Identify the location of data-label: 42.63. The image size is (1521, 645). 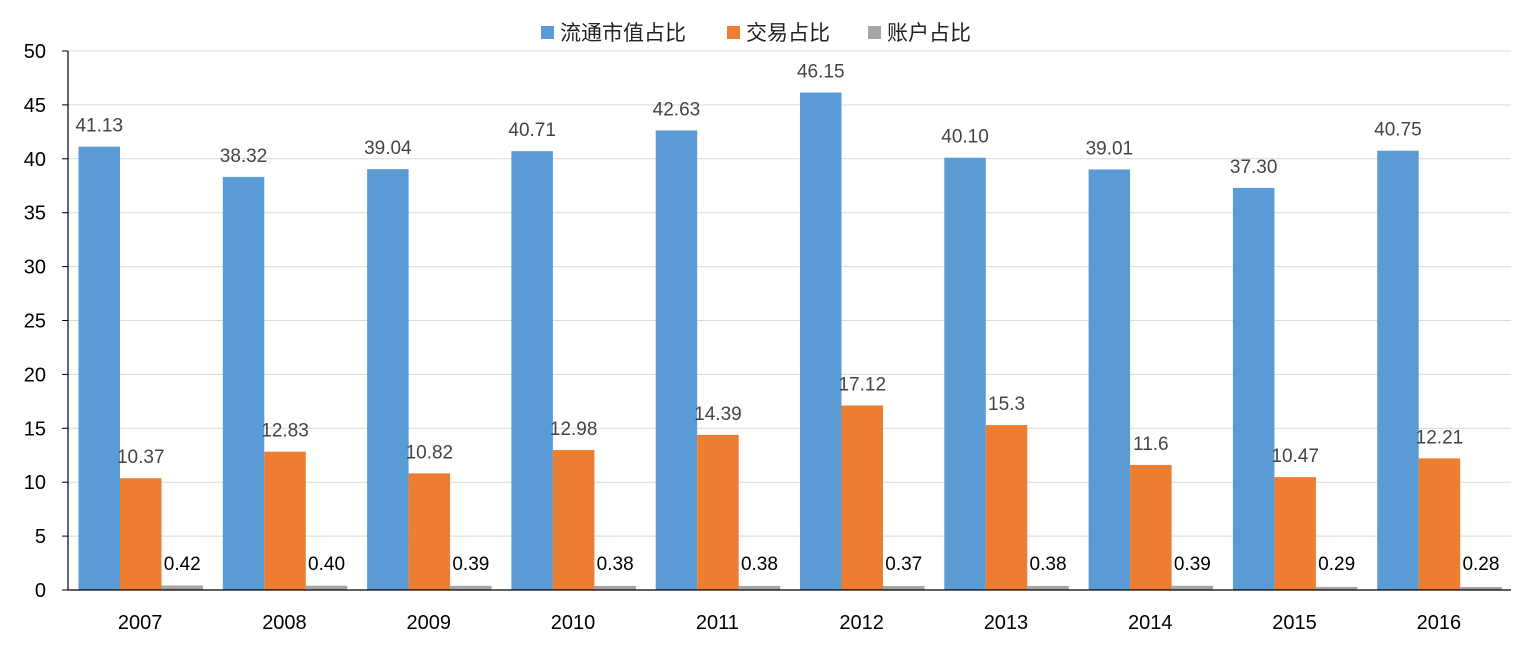
(677, 109).